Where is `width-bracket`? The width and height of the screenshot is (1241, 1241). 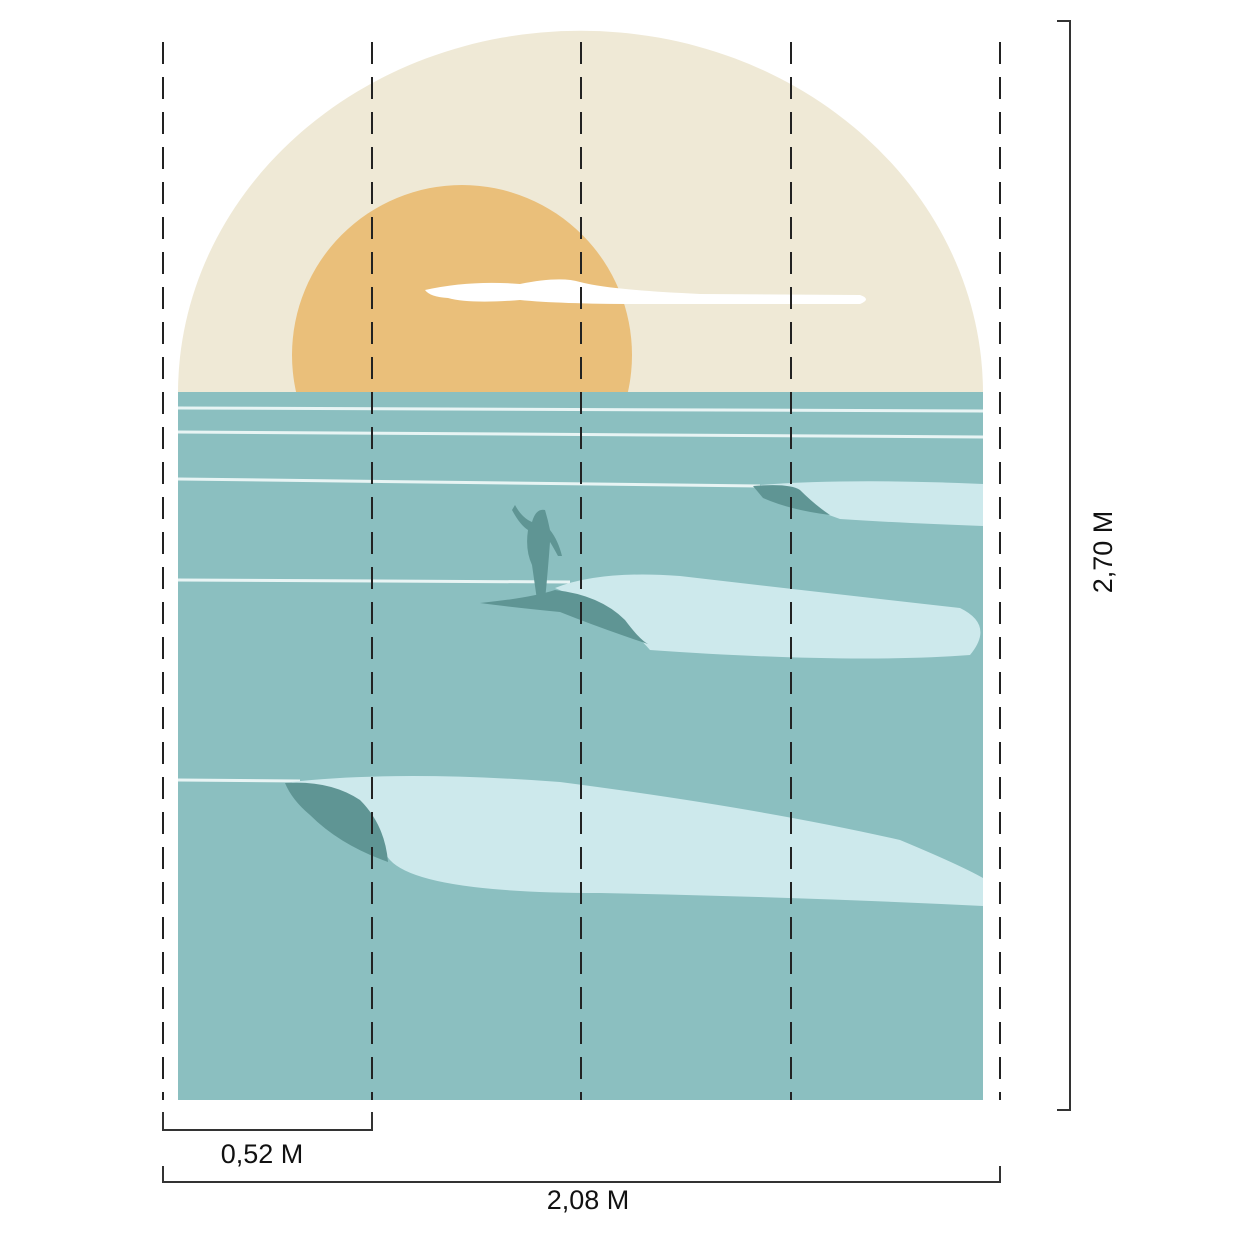
width-bracket is located at coordinates (581, 1174).